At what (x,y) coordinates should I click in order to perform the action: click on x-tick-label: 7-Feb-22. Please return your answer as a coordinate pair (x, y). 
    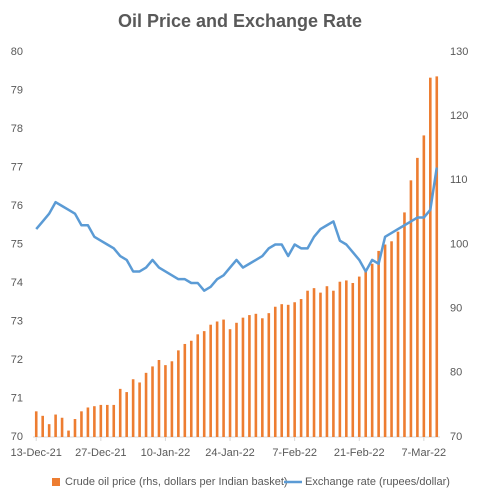
    Looking at the image, I should click on (294, 453).